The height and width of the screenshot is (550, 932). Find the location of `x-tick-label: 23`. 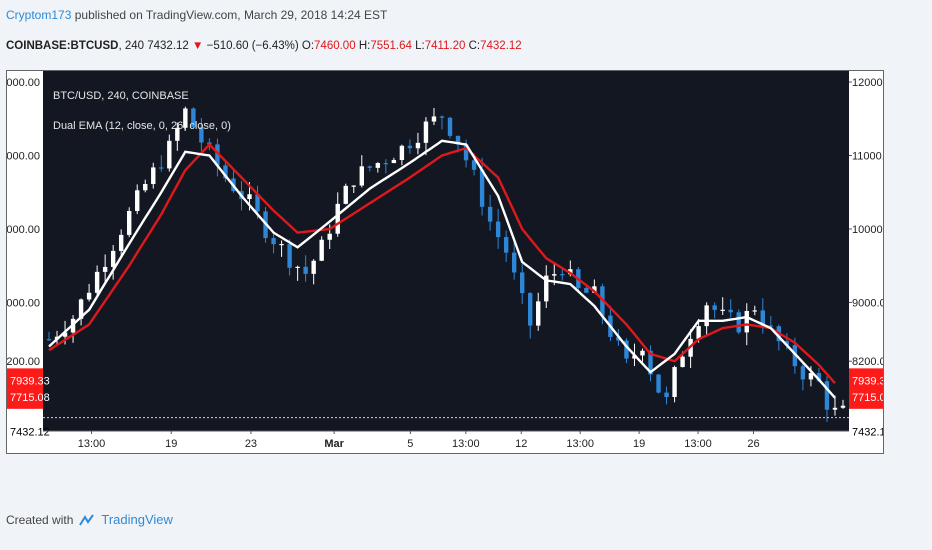

x-tick-label: 23 is located at coordinates (251, 444).